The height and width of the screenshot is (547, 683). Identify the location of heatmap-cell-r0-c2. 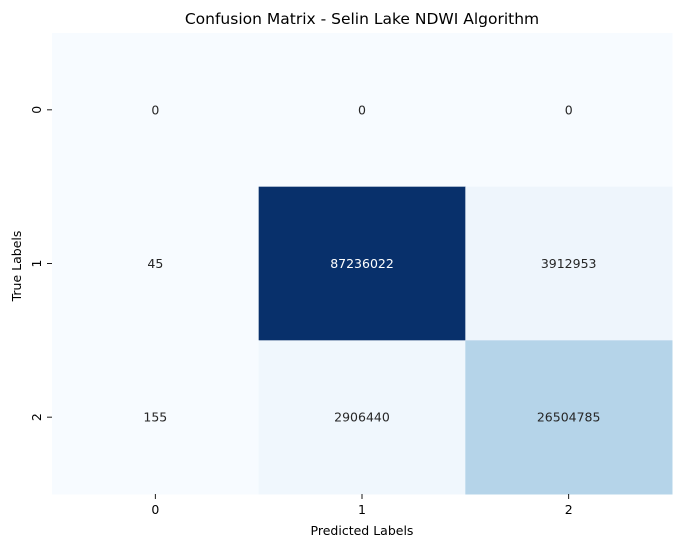
(569, 110).